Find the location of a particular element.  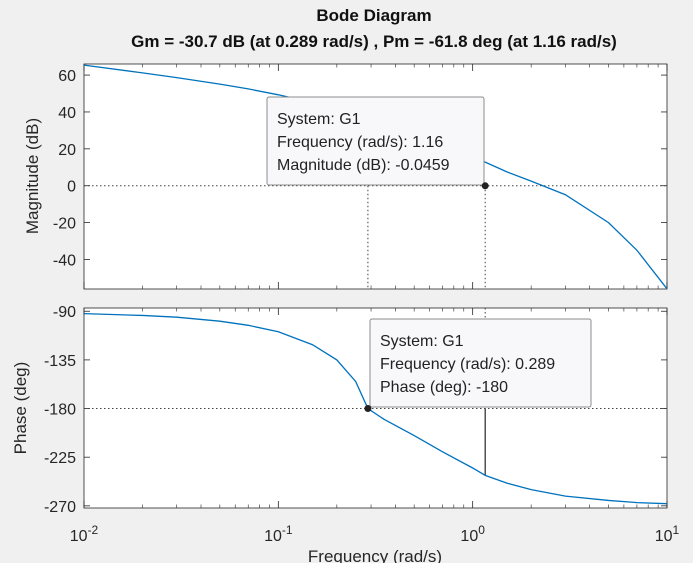

x-tick-layer: 10⁻² 10⁻¹ 10⁰ 10¹ is located at coordinates (375, 534).